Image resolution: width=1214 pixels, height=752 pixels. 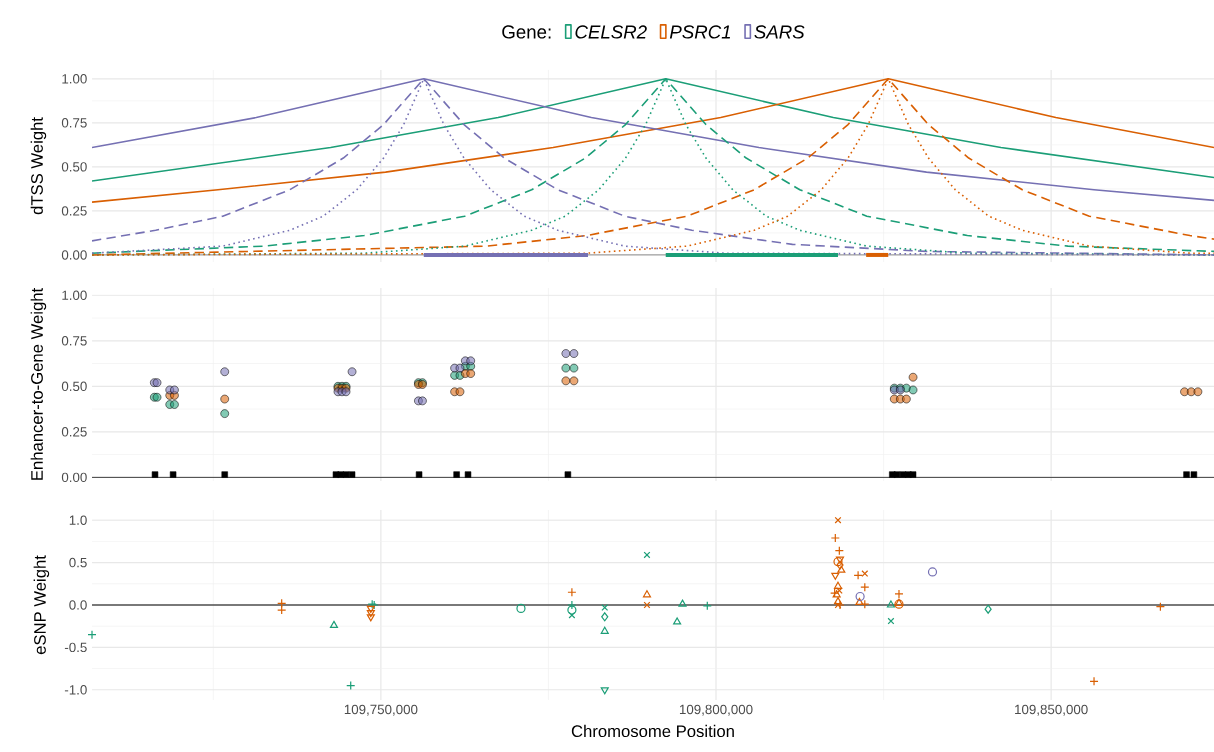 What do you see at coordinates (75, 647) in the screenshot?
I see `y-tick-label: -0.5` at bounding box center [75, 647].